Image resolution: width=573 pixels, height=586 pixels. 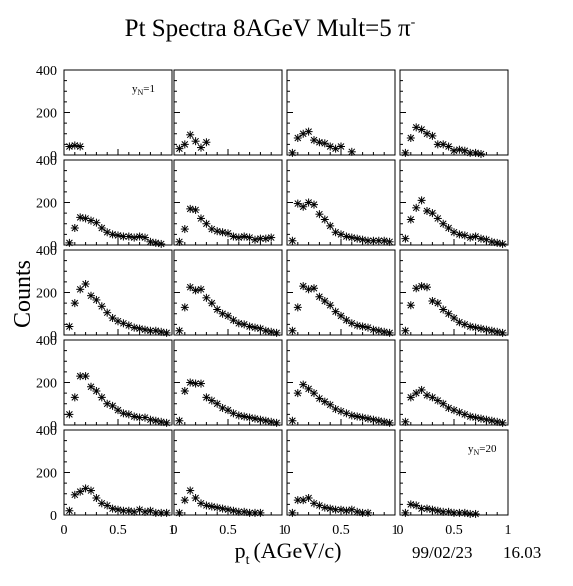 I want to click on x-tick-label: 0.5, so click(x=228, y=530).